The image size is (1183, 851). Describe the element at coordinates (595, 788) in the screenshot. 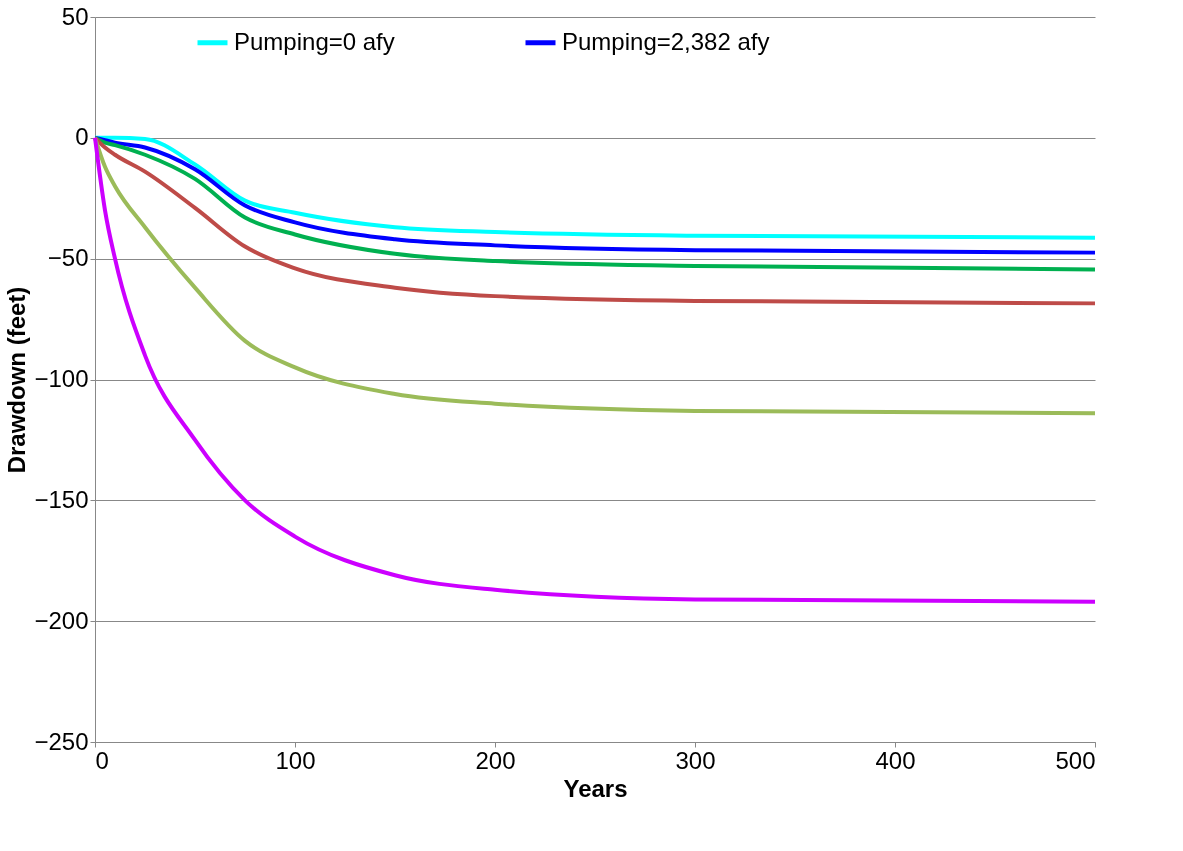

I see `x-axis-title: Years` at that location.